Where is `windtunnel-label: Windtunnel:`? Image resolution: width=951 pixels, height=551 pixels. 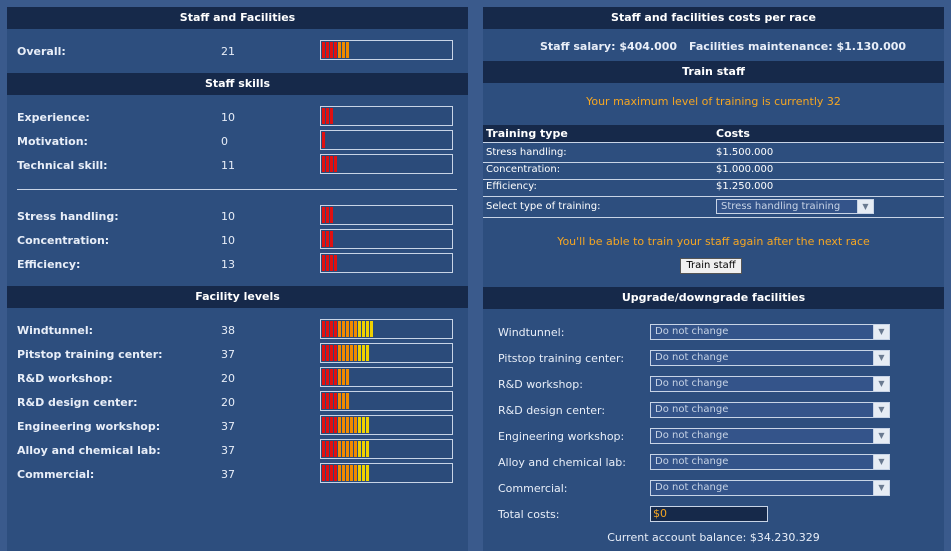
windtunnel-label: Windtunnel: is located at coordinates (55, 330).